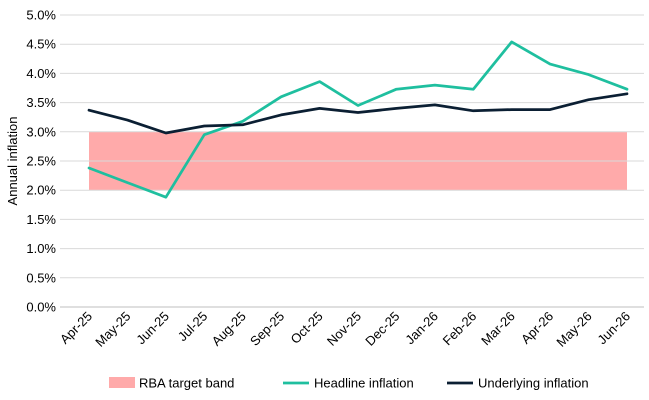 This screenshot has width=649, height=400. I want to click on legend-label: RBA target band, so click(186, 383).